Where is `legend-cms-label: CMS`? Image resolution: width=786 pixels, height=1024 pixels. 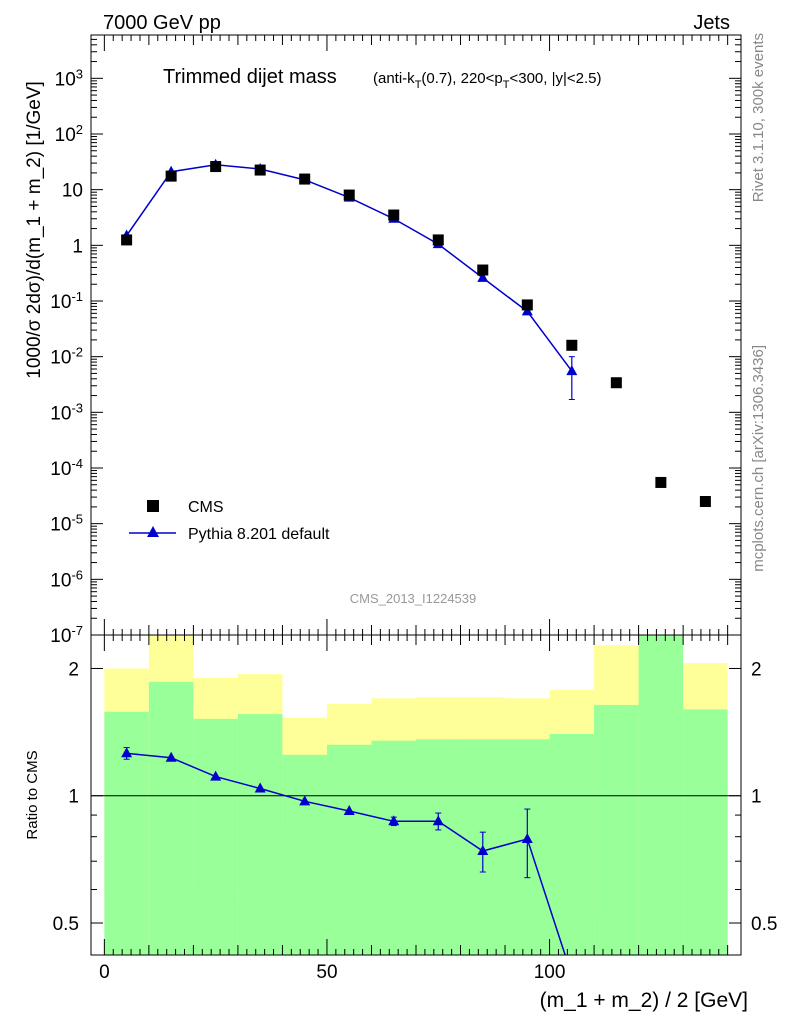 legend-cms-label: CMS is located at coordinates (206, 507).